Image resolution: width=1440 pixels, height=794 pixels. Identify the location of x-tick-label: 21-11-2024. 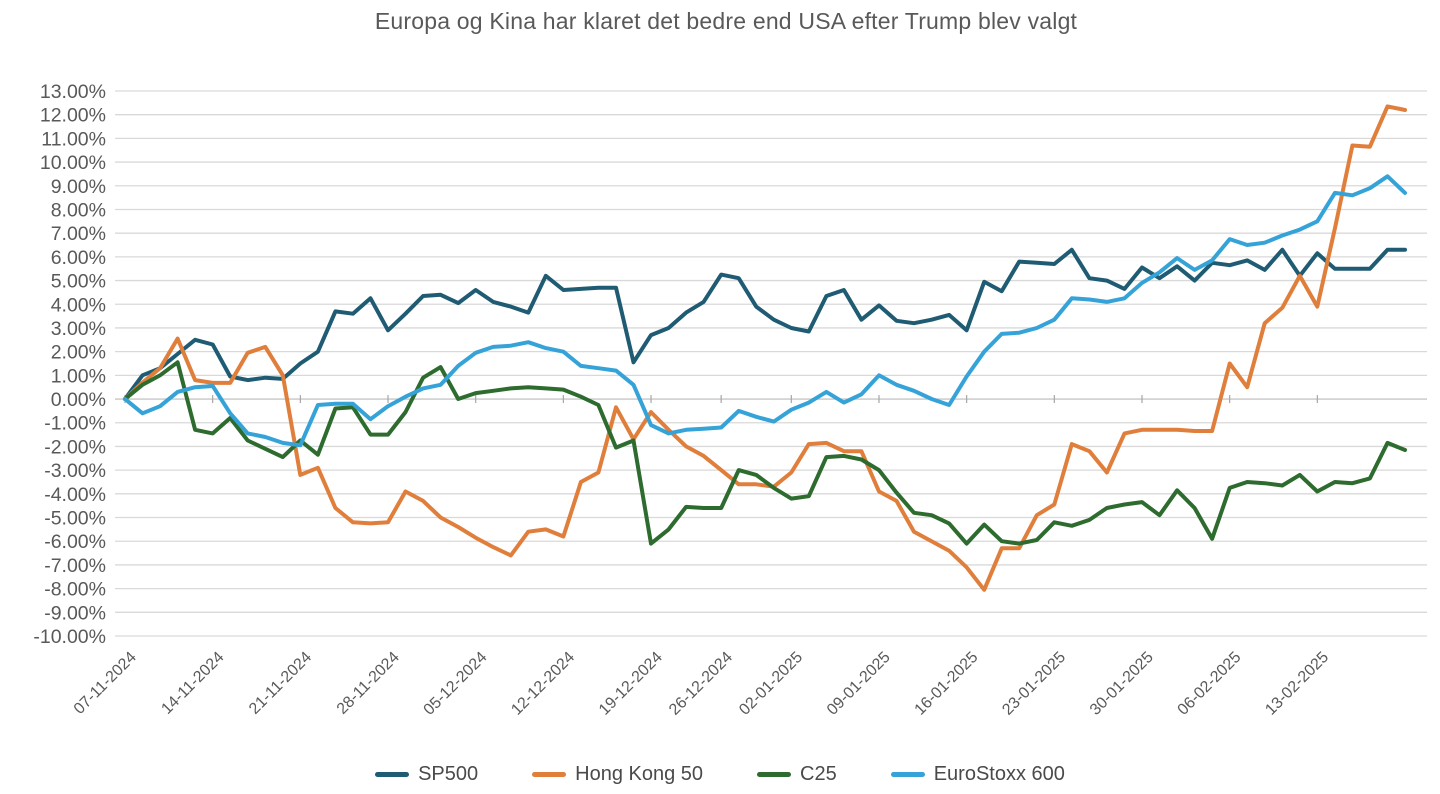
(280, 683).